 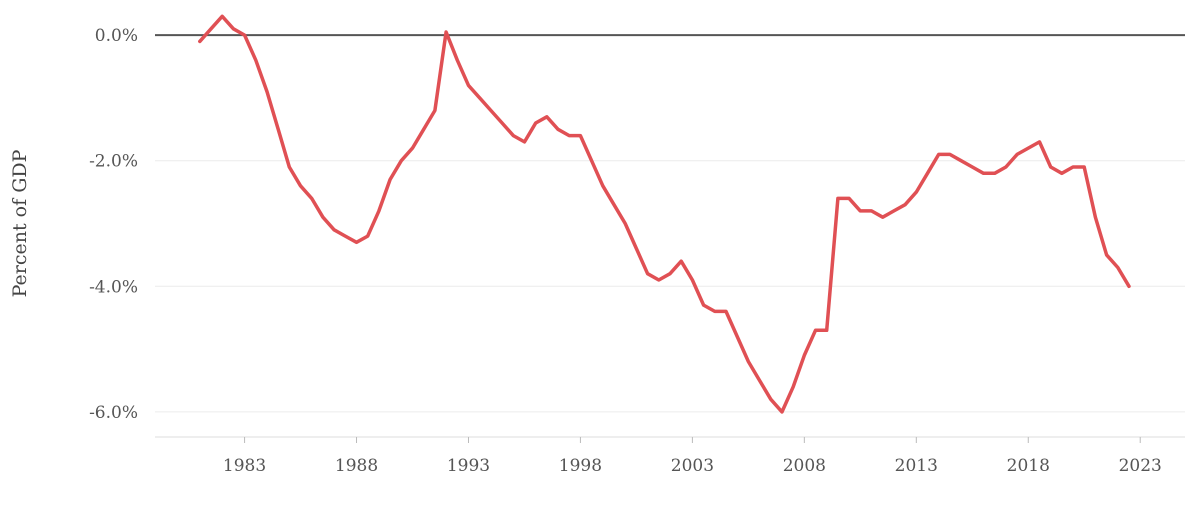 I want to click on x-tick-label: 1993, so click(x=468, y=466).